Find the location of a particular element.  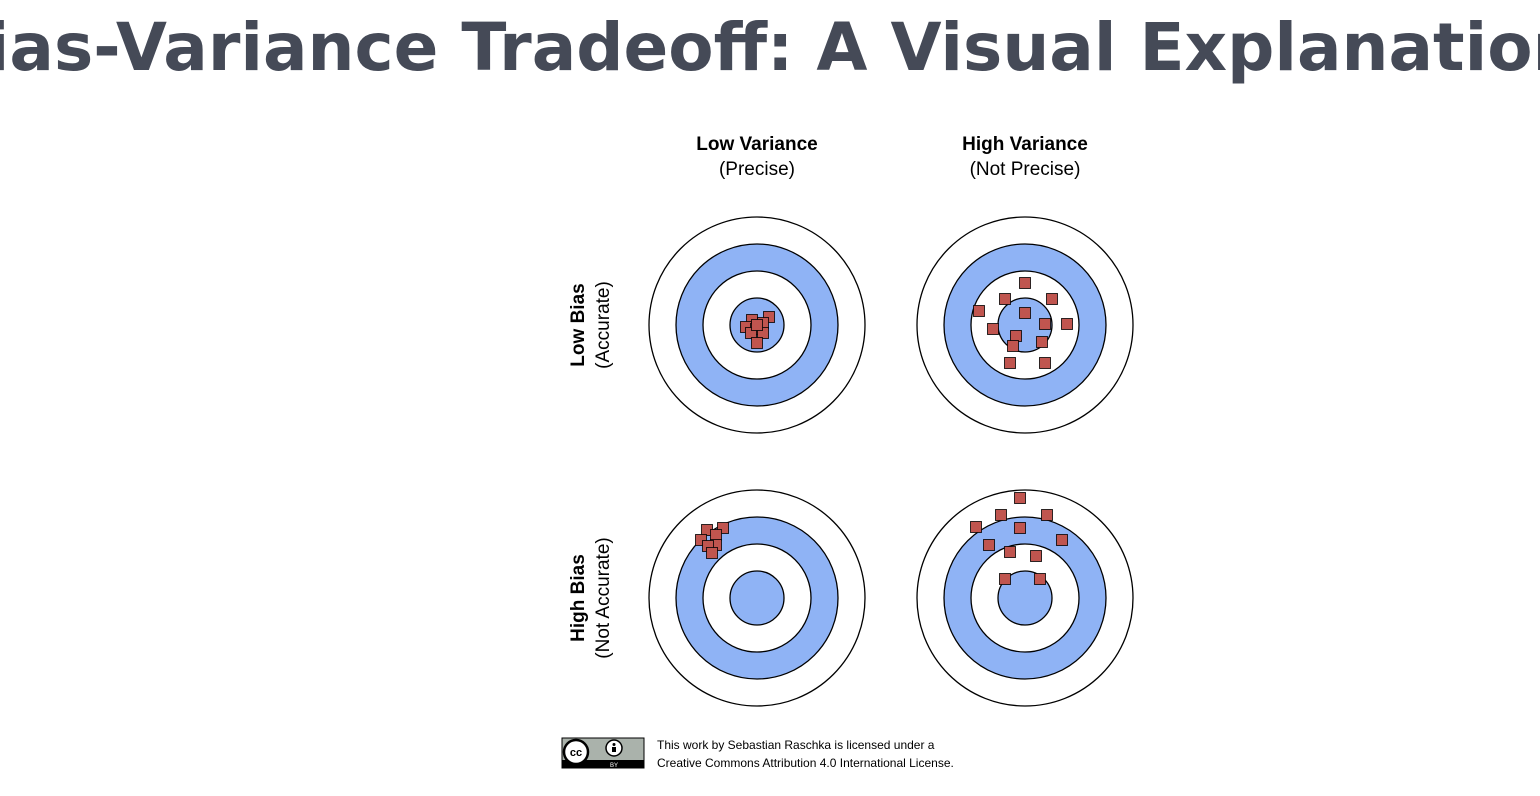

row-label: Low Bias is located at coordinates (578, 324).